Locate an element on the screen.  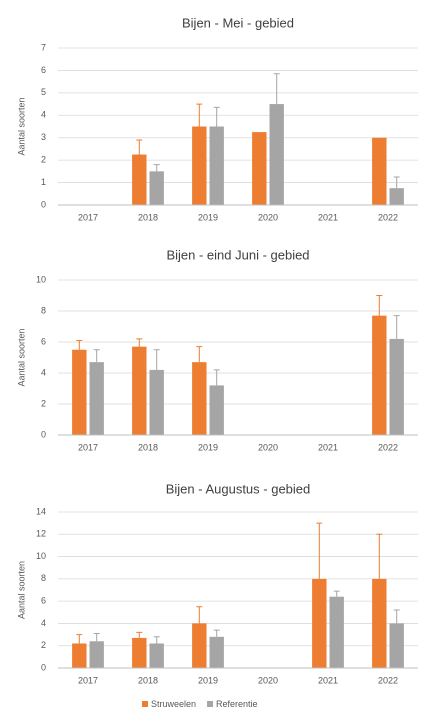
legend-label: Struweelen is located at coordinates (173, 704).